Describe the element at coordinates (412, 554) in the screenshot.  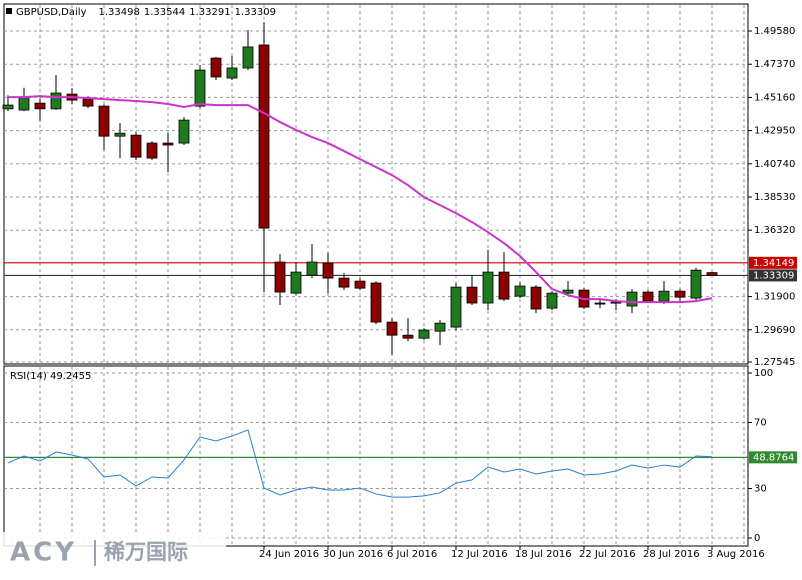
I see `x-tick-label: 6 Jul 2016` at that location.